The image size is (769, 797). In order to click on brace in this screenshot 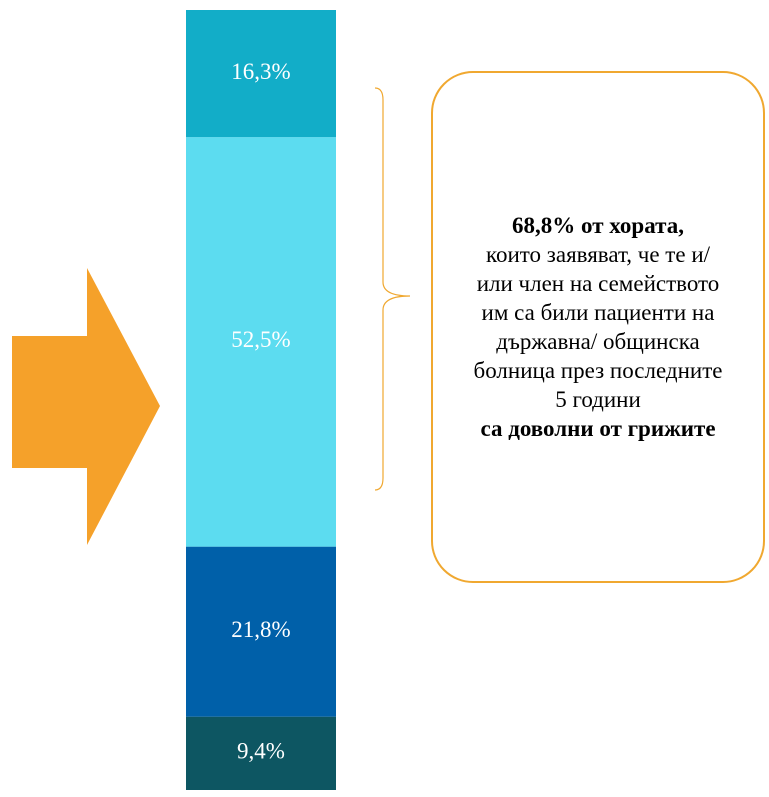, I will do `click(392, 289)`.